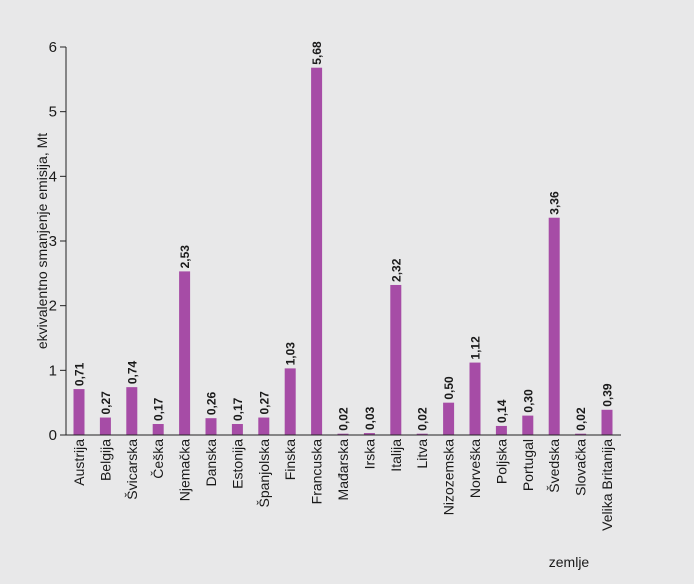 This screenshot has height=584, width=694. I want to click on value-label: 3,36, so click(555, 203).